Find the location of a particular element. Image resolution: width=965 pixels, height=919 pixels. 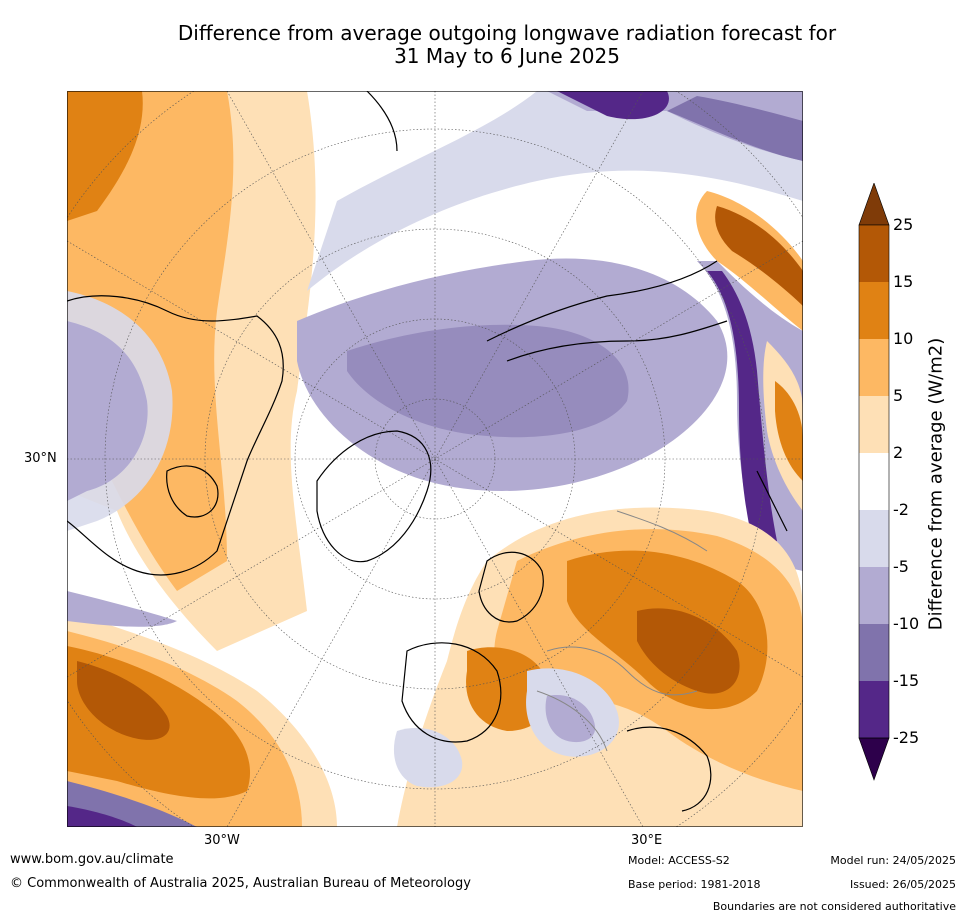

coast-greenland is located at coordinates (374, 496).